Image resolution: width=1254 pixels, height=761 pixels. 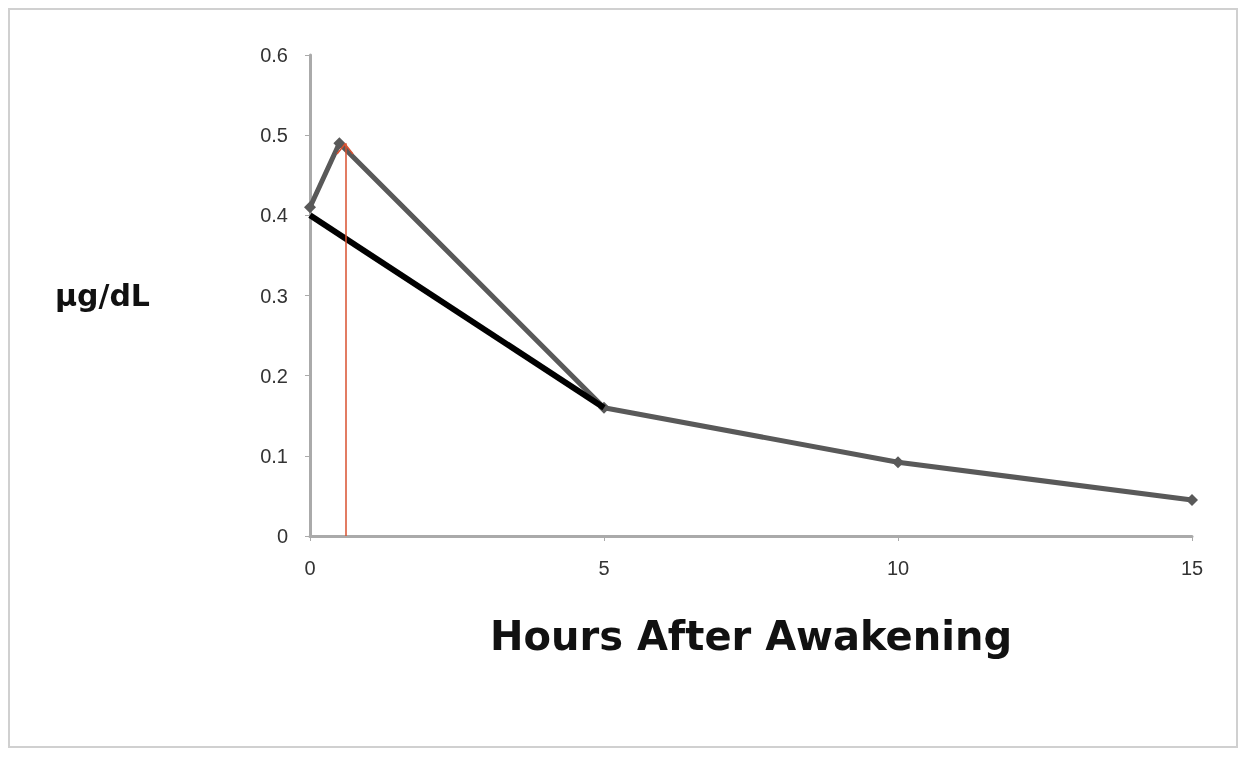 I want to click on y-tick-label: 0.1, so click(x=274, y=455).